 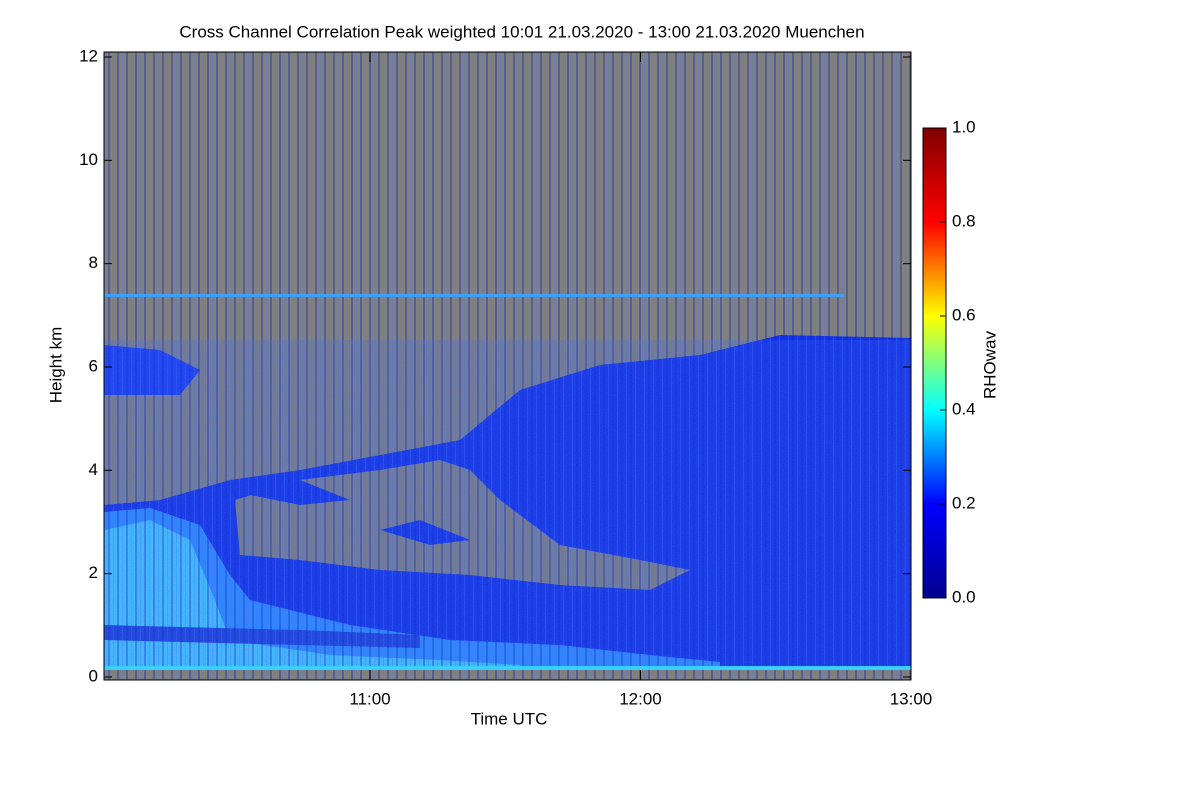 I want to click on colorbar-tick-label: 0.0, so click(x=964, y=596).